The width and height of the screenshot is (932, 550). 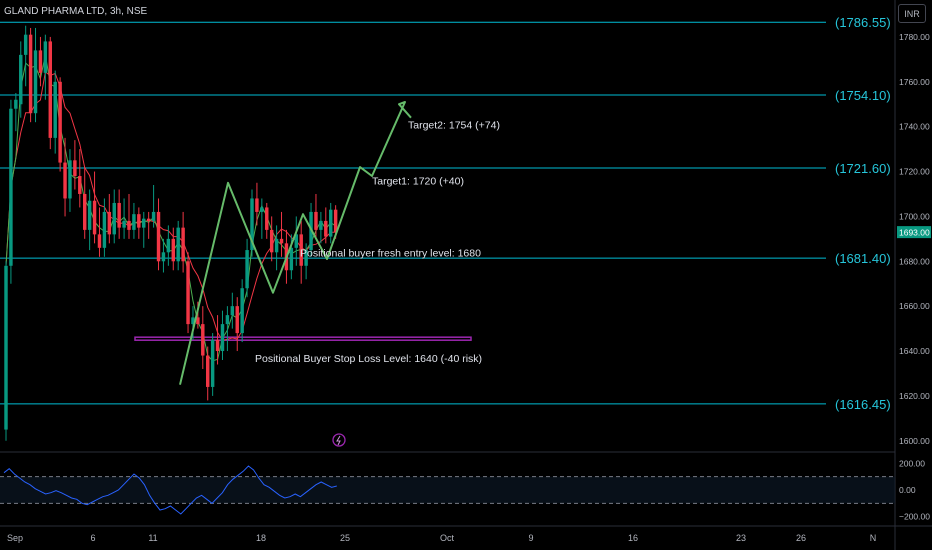 I want to click on level-label: (1681.40), so click(x=863, y=258).